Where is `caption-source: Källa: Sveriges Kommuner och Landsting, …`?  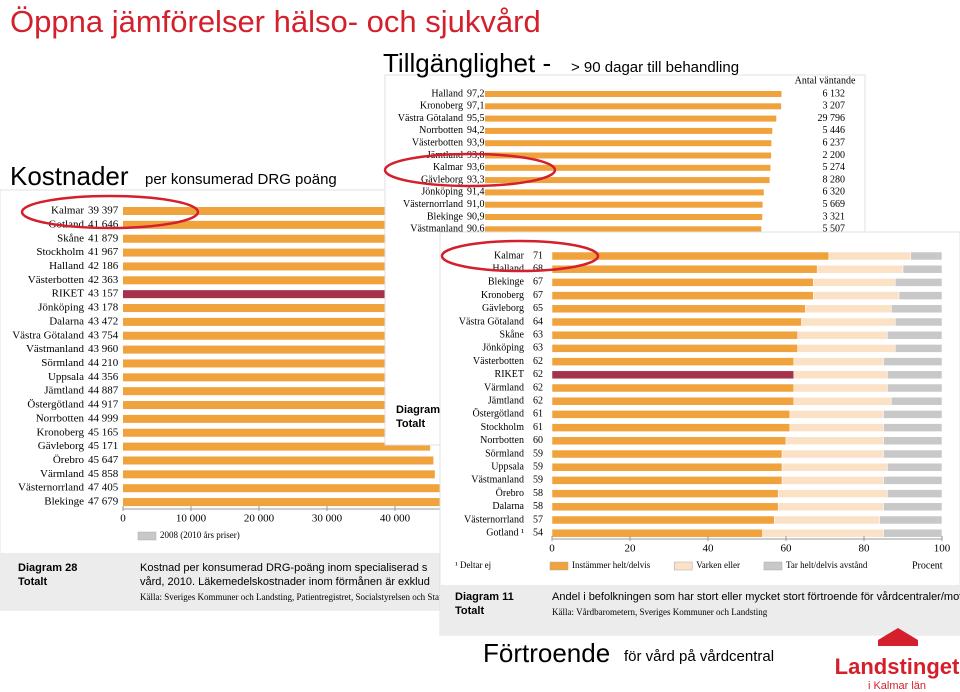 caption-source: Källa: Sveriges Kommuner och Landsting, … is located at coordinates (291, 597).